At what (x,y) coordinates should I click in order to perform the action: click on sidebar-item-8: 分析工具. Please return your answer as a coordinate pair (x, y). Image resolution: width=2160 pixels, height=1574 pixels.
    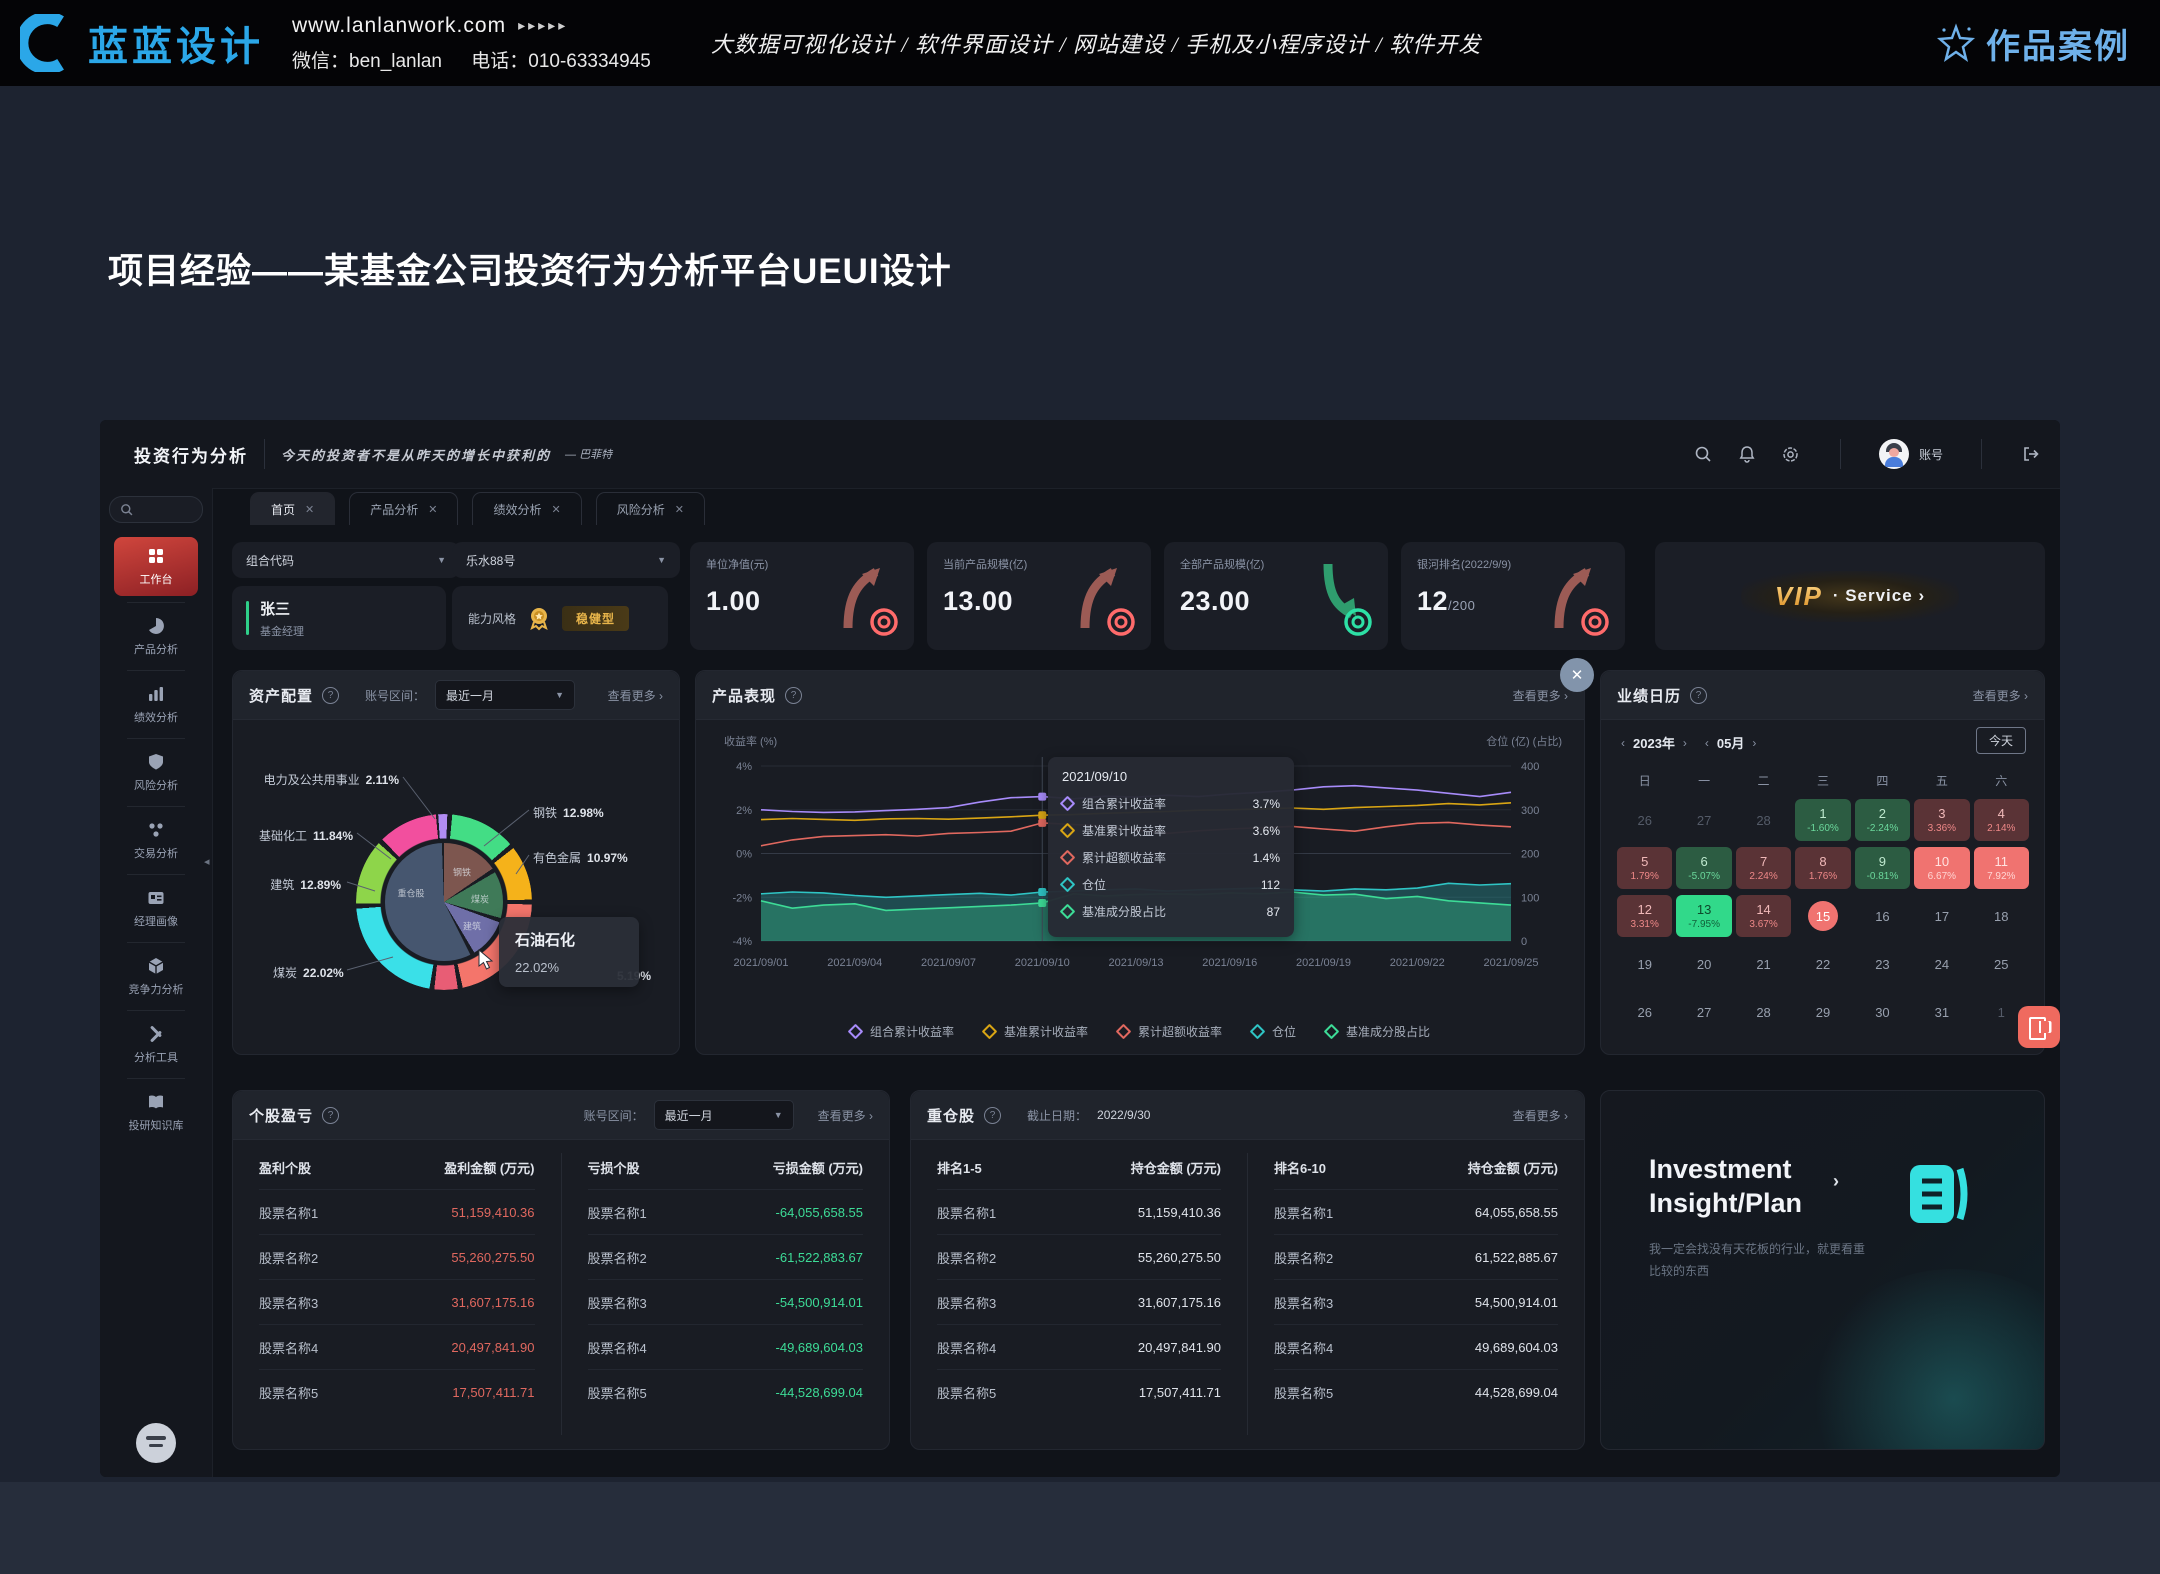
    Looking at the image, I should click on (156, 1044).